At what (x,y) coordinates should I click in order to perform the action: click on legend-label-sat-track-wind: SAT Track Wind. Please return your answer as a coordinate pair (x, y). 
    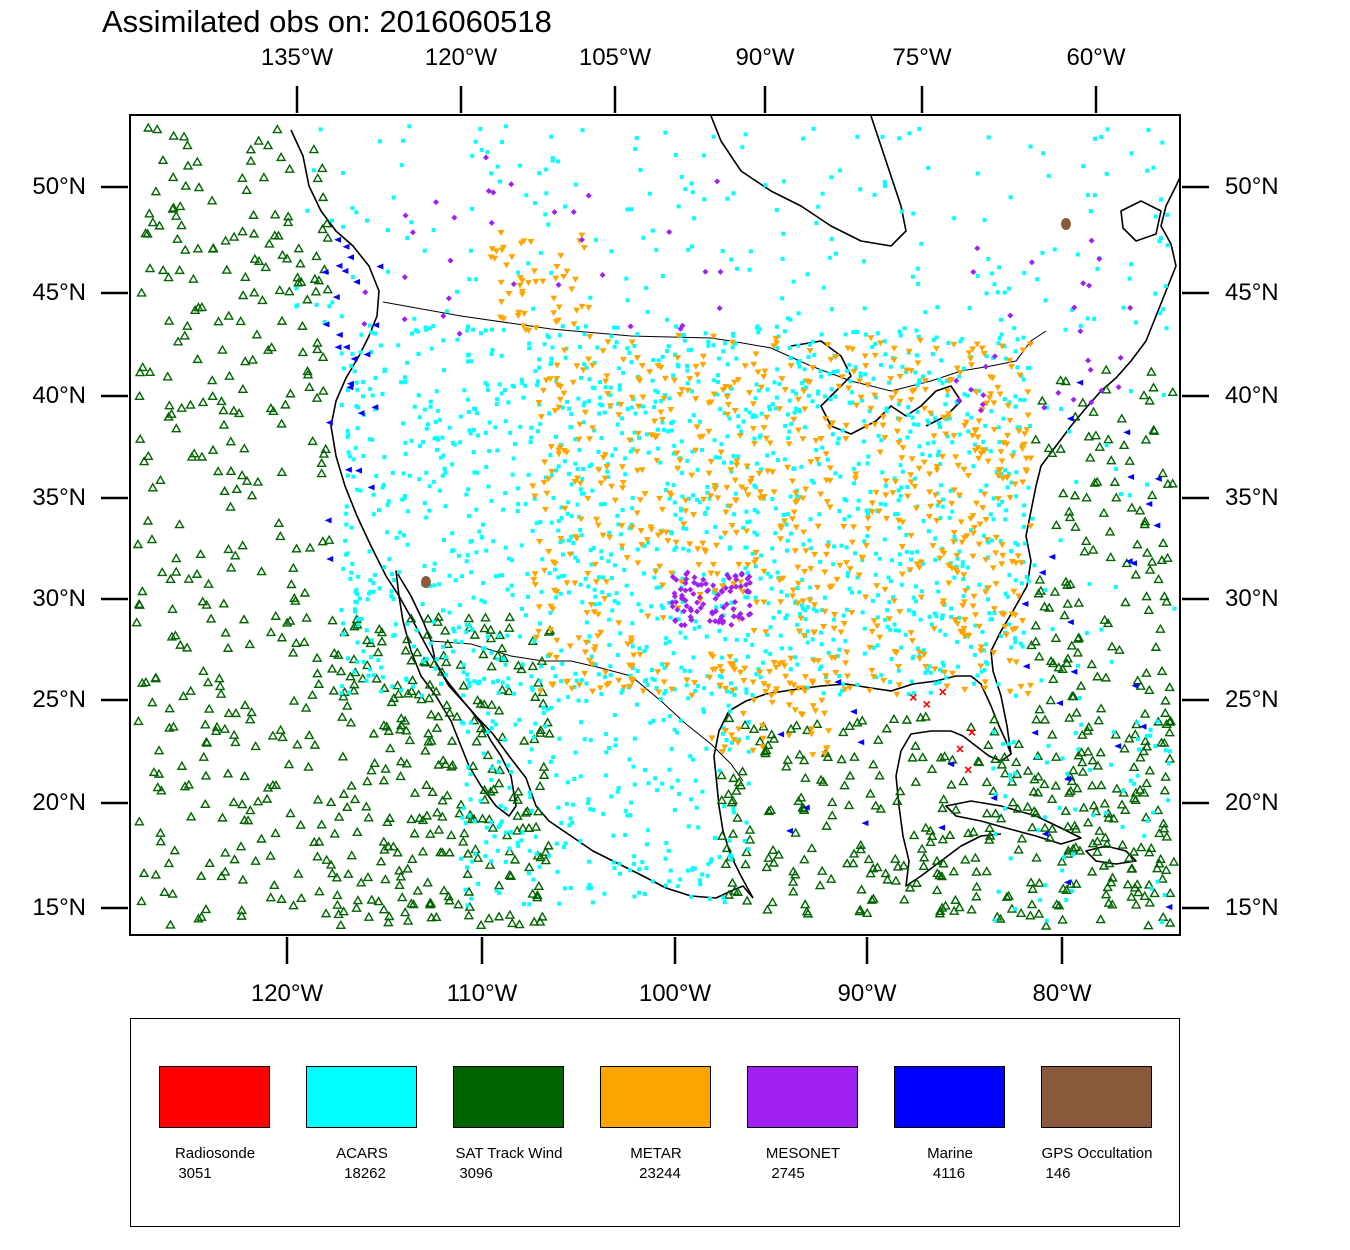
    Looking at the image, I should click on (509, 1153).